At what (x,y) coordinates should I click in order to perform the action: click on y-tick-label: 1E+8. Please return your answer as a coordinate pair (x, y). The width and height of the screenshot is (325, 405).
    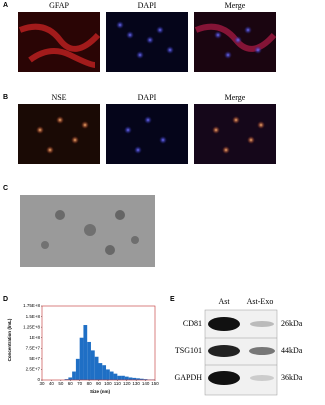
    Looking at the image, I should click on (34, 337).